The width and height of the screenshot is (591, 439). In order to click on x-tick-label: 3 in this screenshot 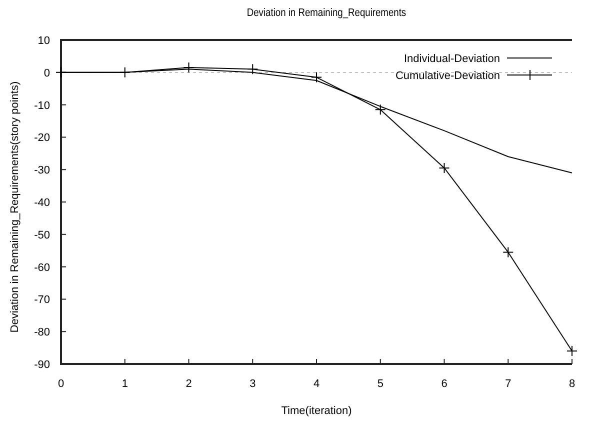, I will do `click(253, 384)`.